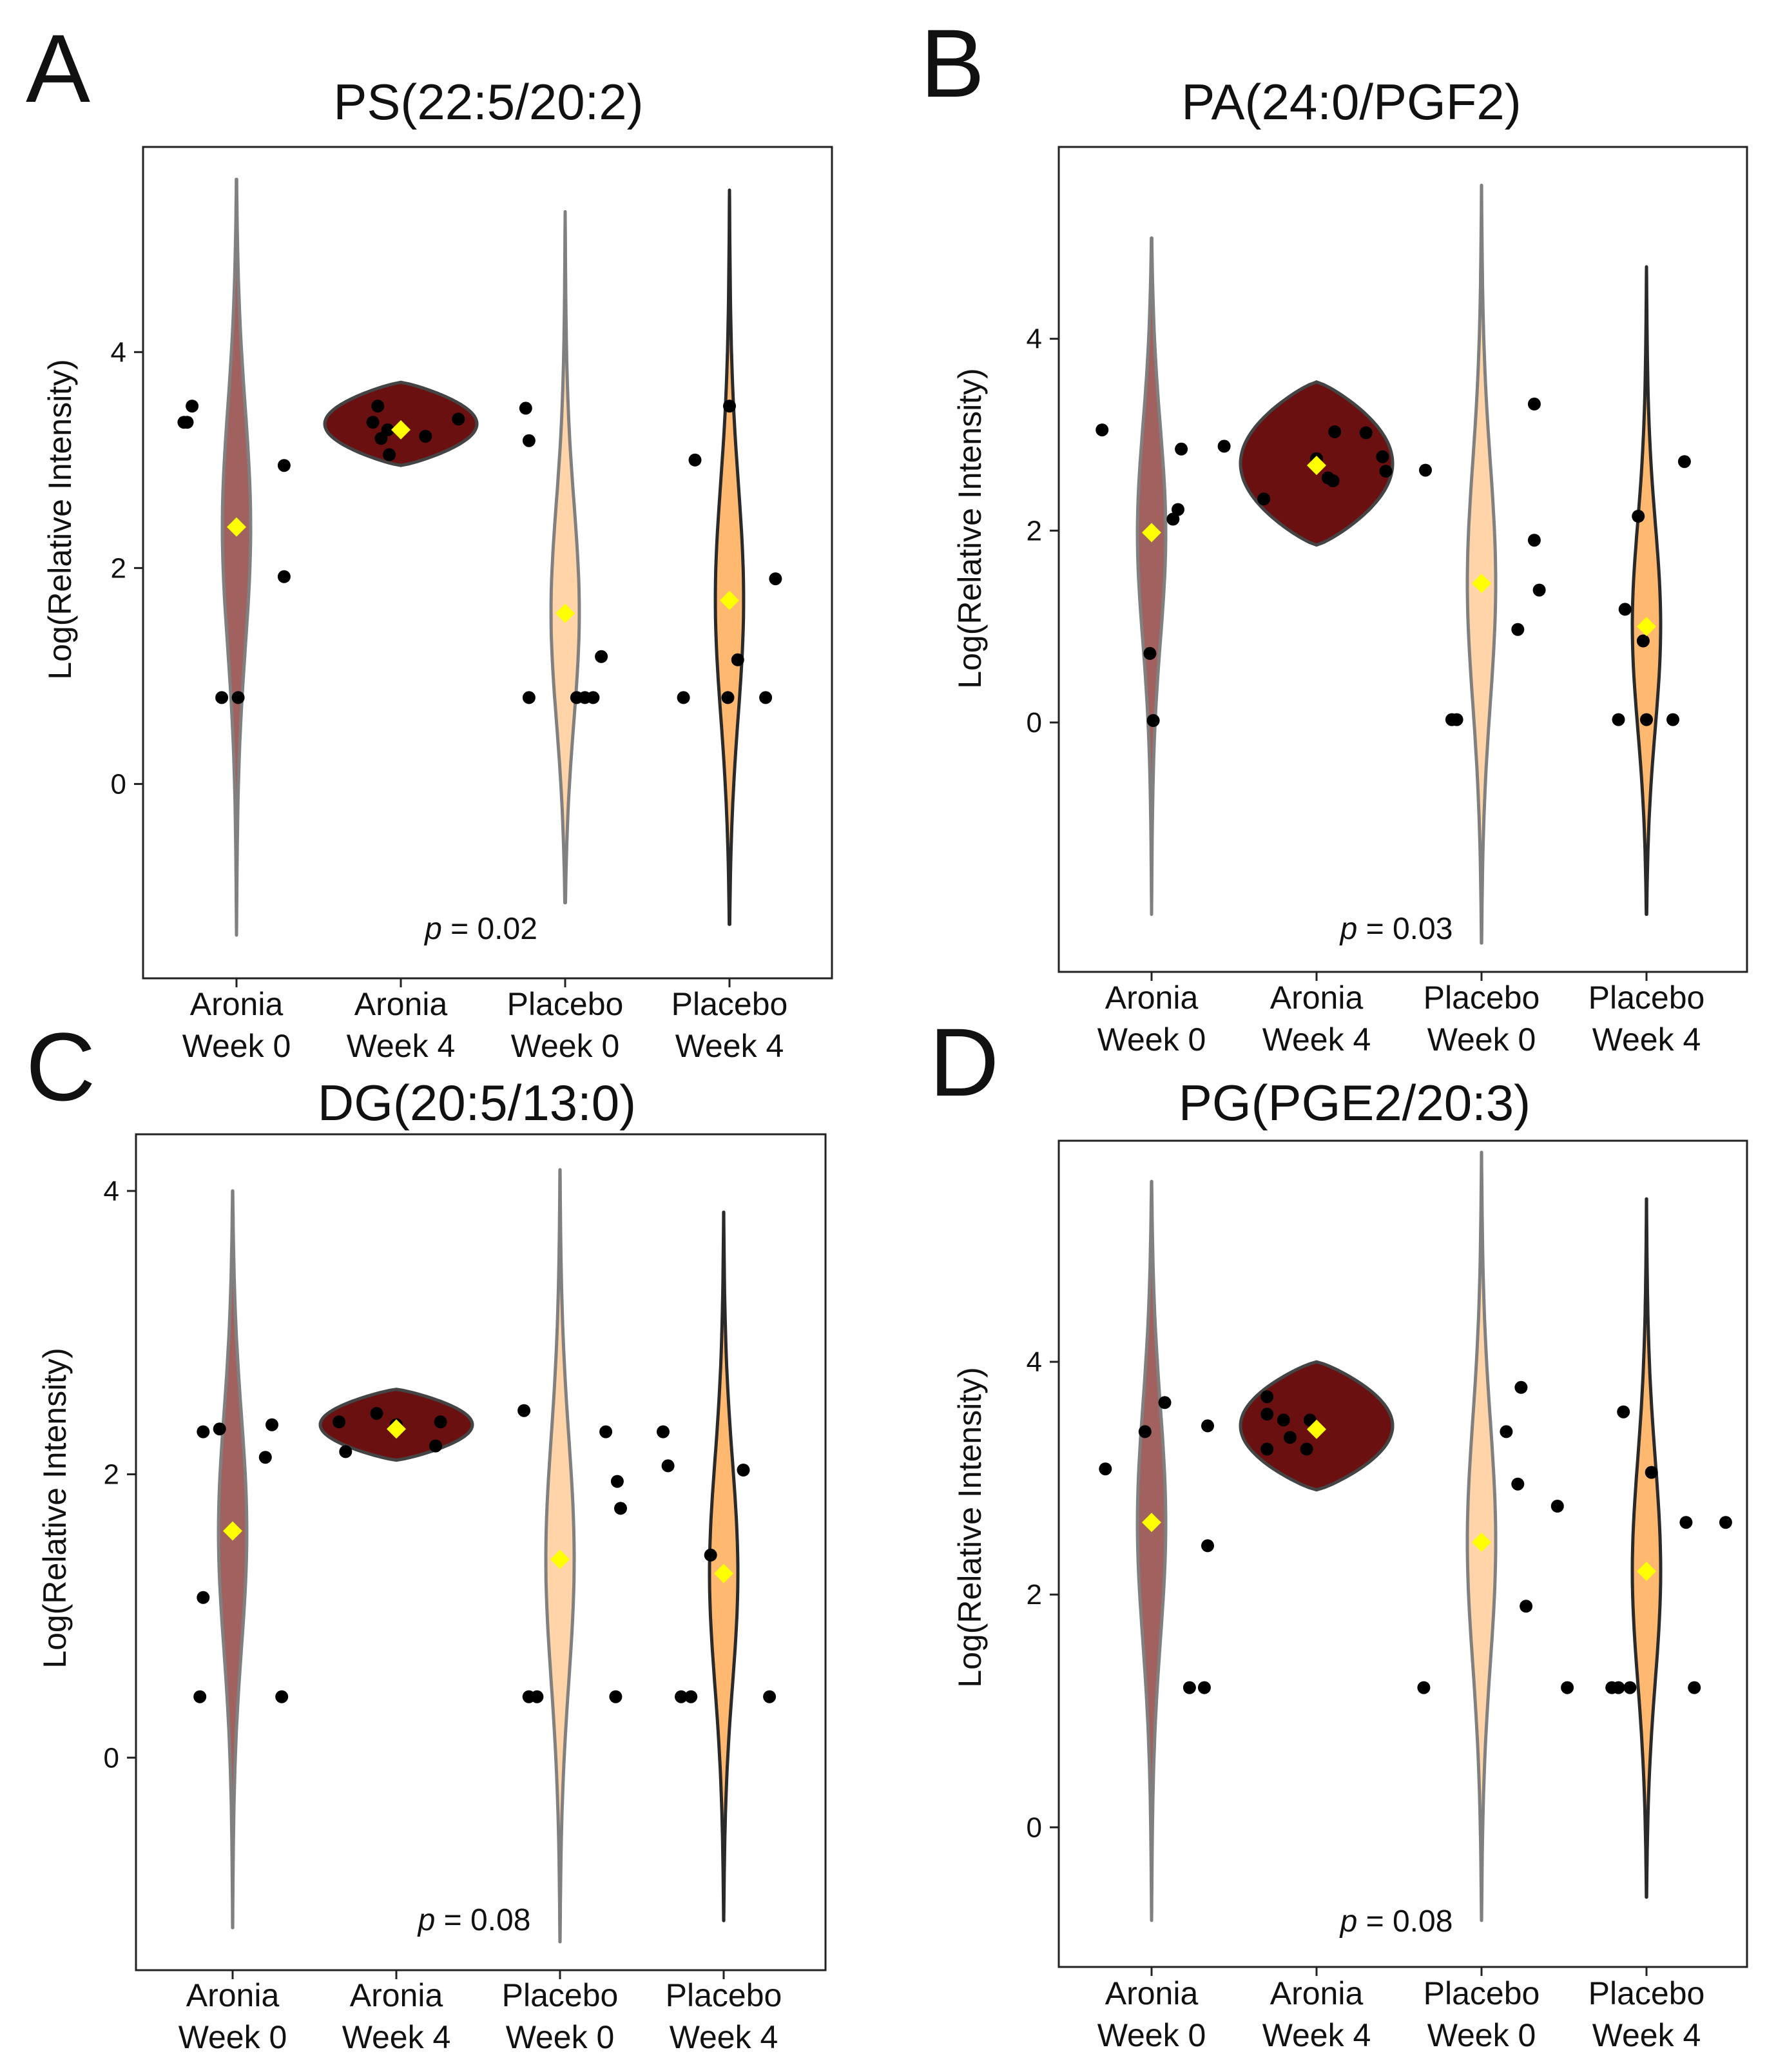 This screenshot has height=2072, width=1767. I want to click on p-value-b: p = 0.03, so click(1396, 929).